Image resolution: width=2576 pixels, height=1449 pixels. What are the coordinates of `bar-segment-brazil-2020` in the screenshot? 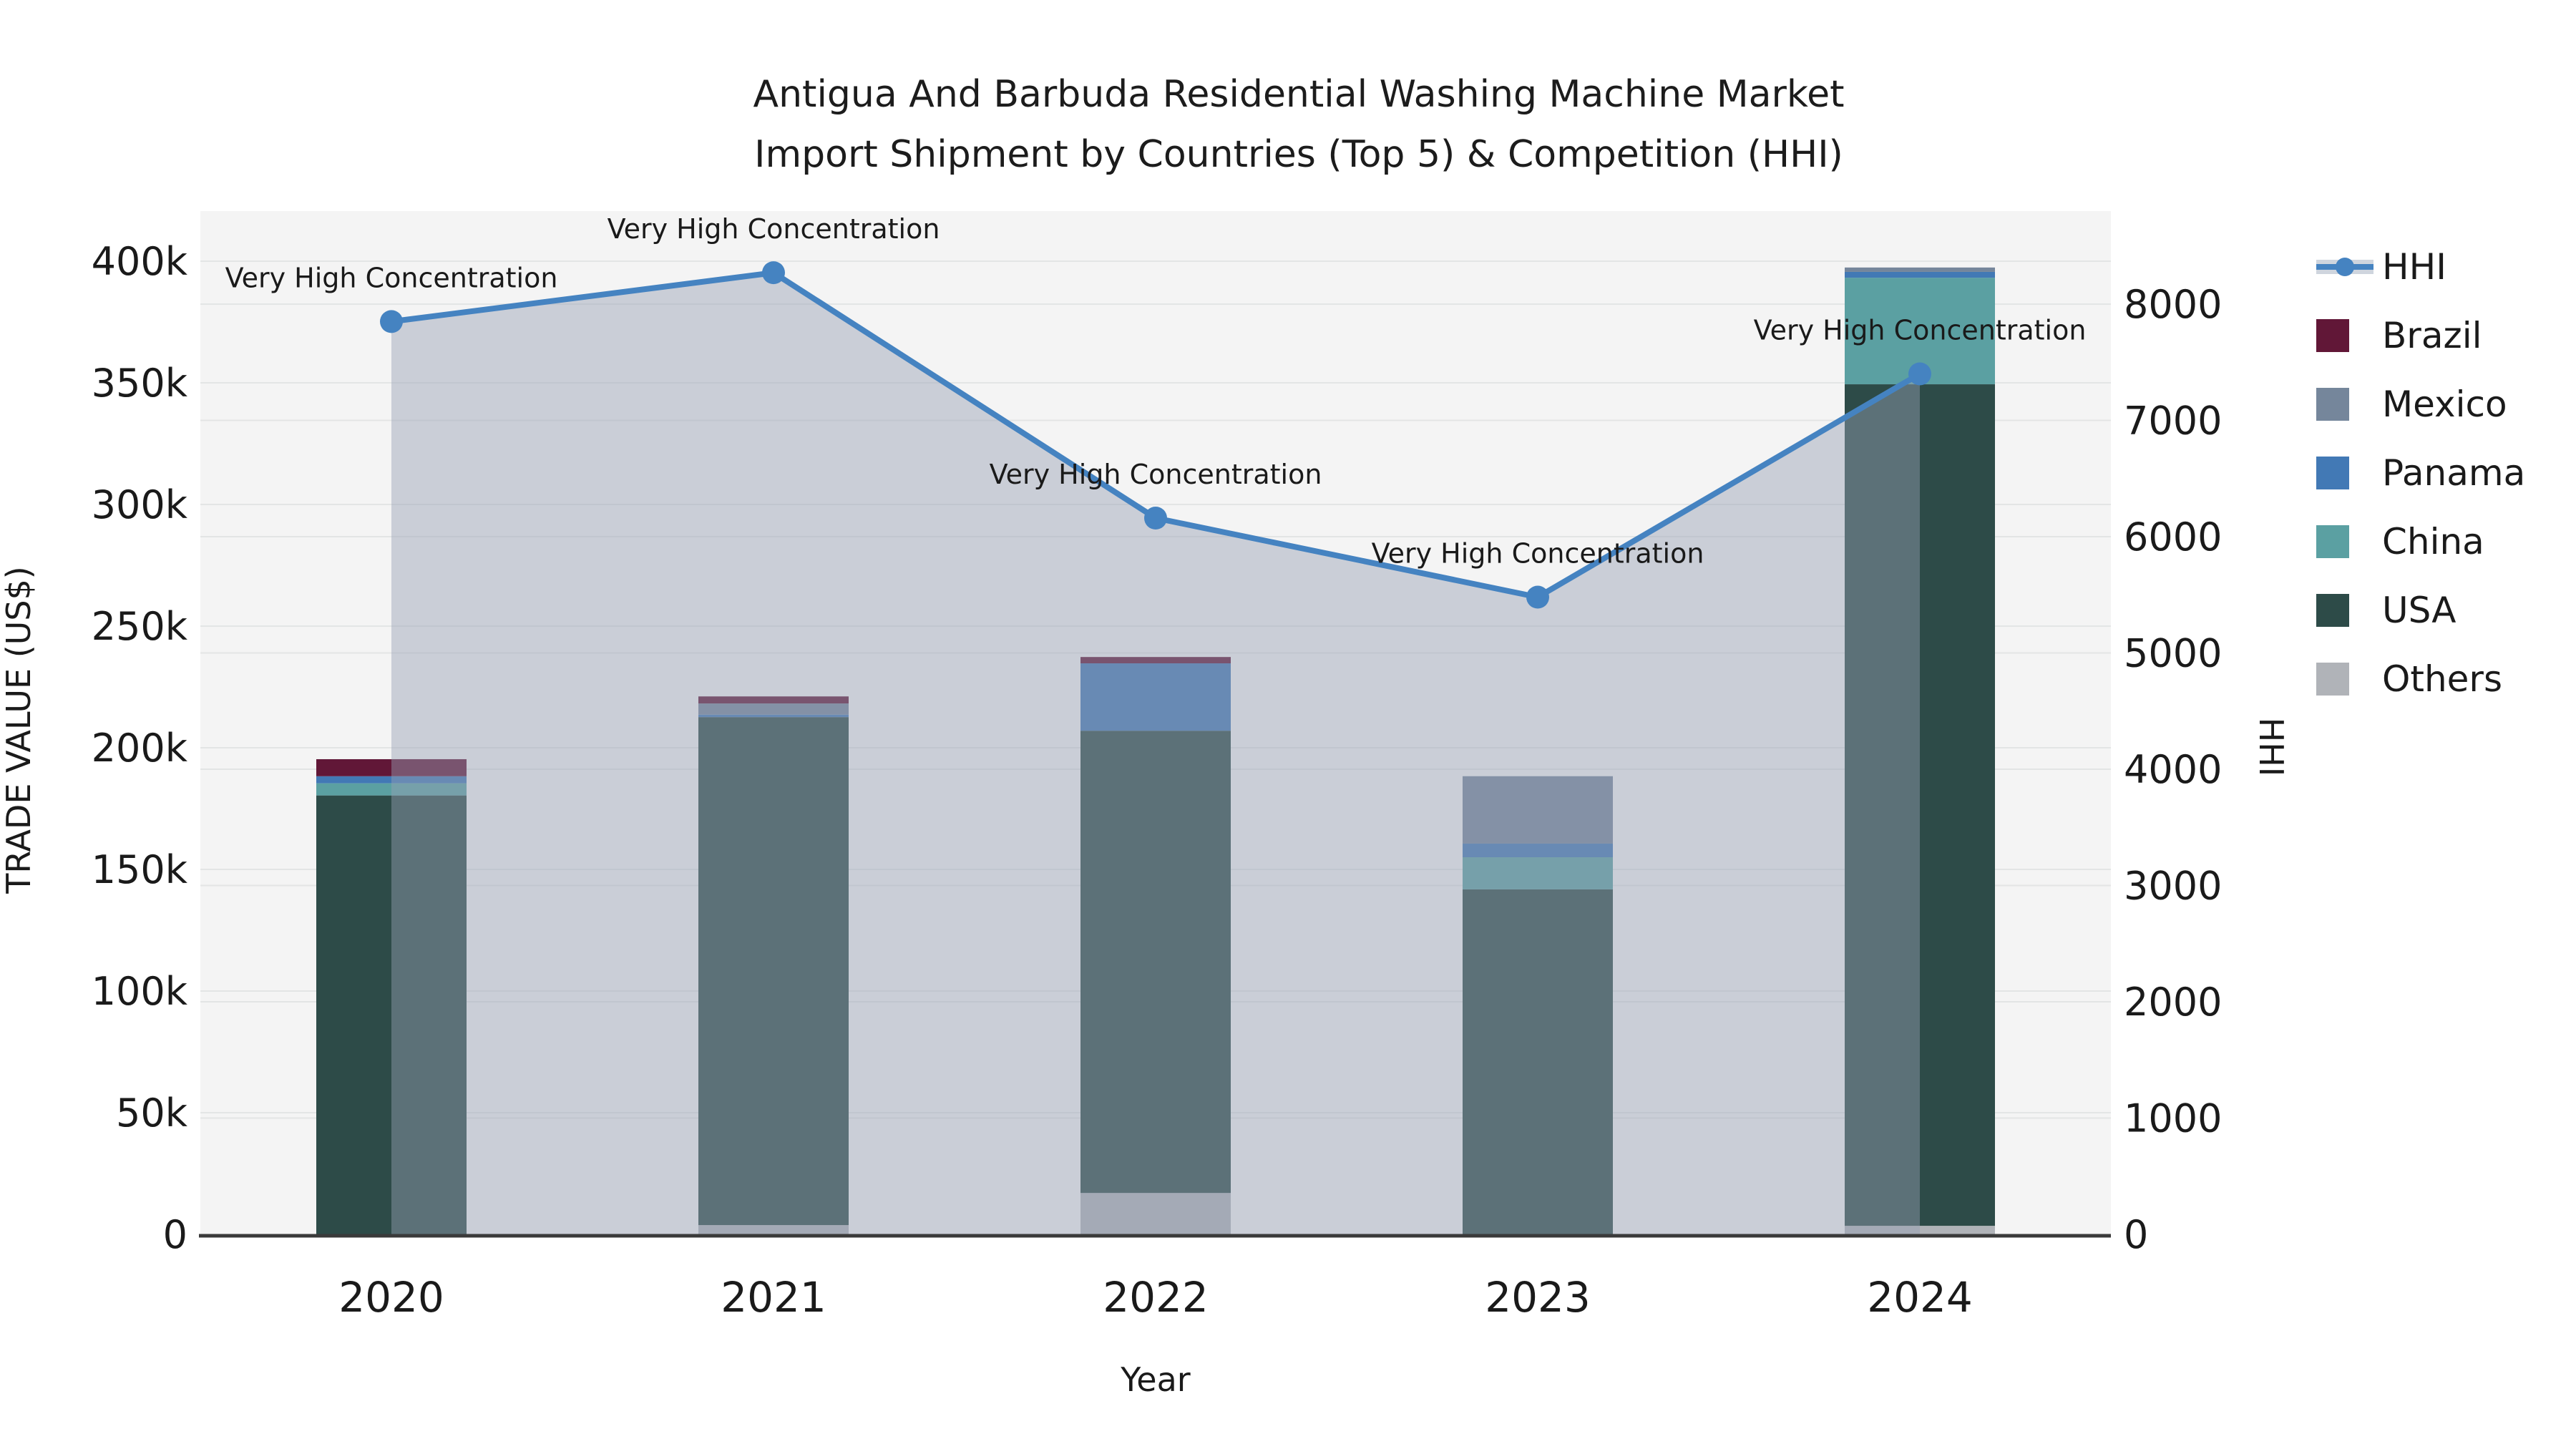 It's located at (391, 767).